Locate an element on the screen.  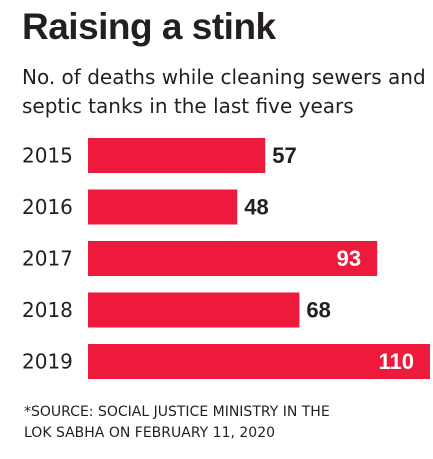
value-label-2016: 48 is located at coordinates (256, 207).